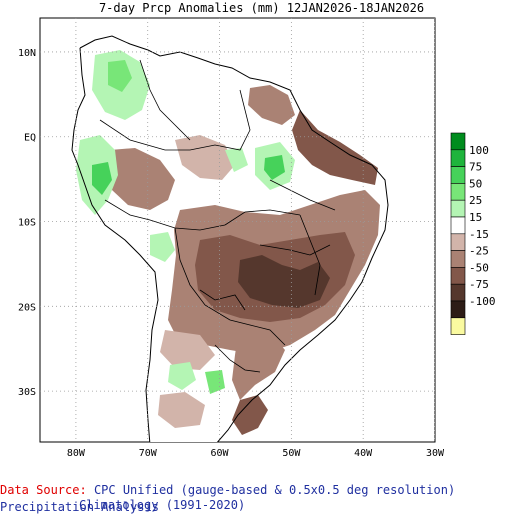 The height and width of the screenshot is (516, 523). Describe the element at coordinates (435, 453) in the screenshot. I see `lon-tick-label: 30W` at that location.